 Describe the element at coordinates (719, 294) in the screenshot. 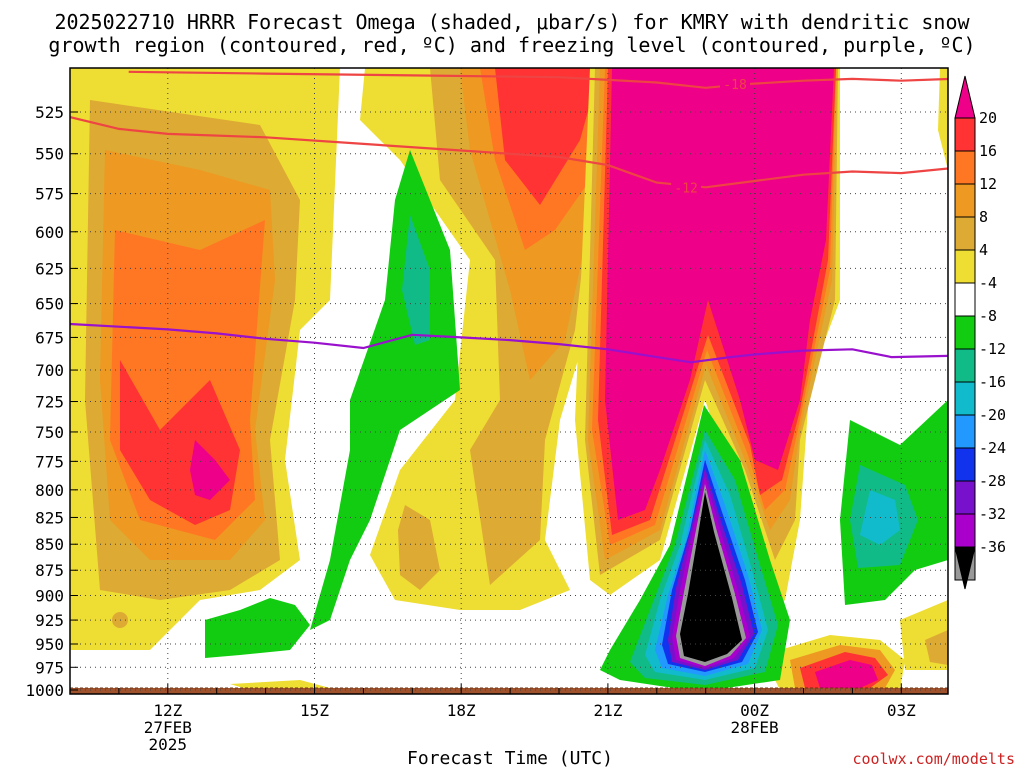

I see `omega-region-24-east` at that location.